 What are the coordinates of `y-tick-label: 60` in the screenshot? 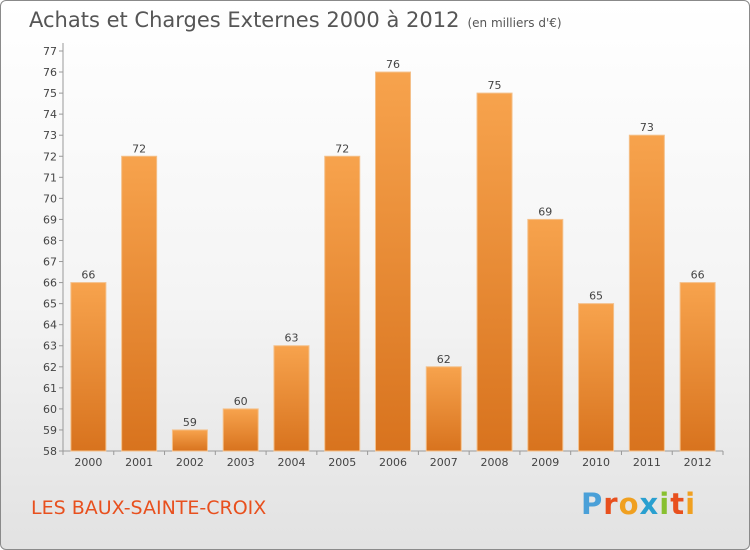 It's located at (50, 409).